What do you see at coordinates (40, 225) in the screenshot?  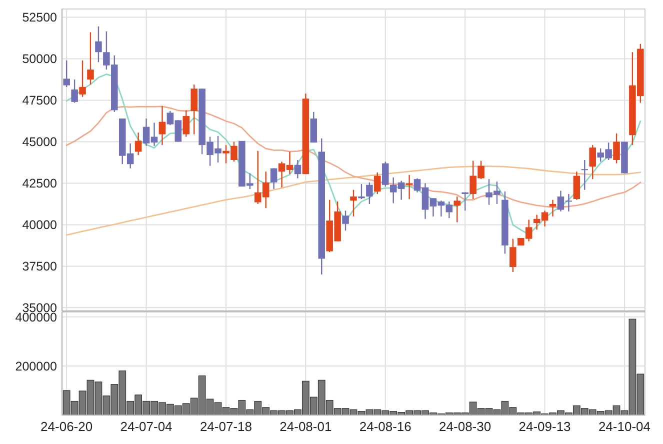 I see `y-tick-label: 40000` at bounding box center [40, 225].